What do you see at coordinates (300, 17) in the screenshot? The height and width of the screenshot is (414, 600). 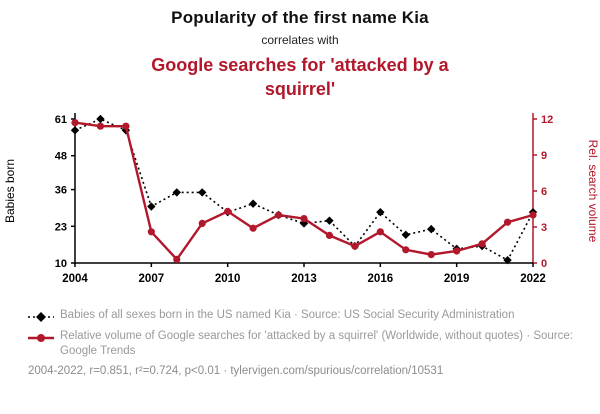 I see `page-title: Popularity of the first name Kia` at bounding box center [300, 17].